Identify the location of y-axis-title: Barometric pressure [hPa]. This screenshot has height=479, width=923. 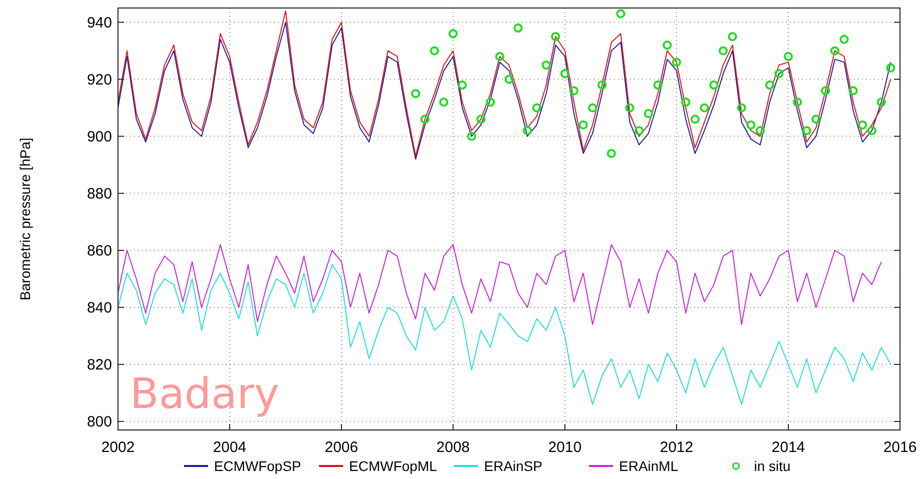
(25, 219).